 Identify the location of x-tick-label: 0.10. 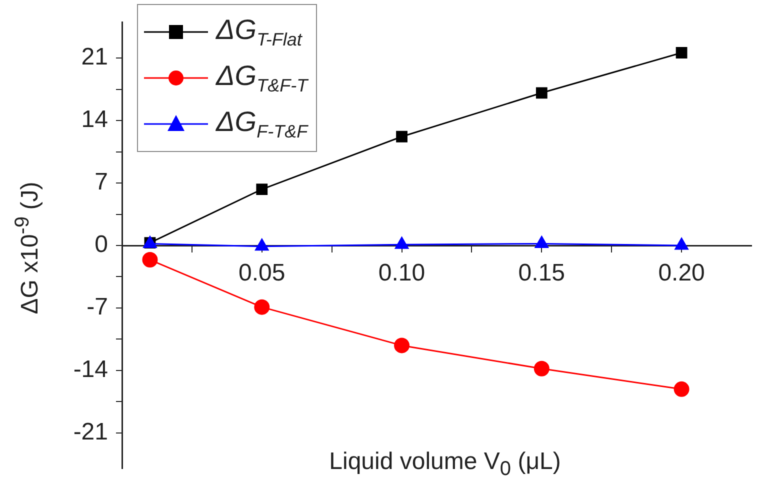
(402, 273).